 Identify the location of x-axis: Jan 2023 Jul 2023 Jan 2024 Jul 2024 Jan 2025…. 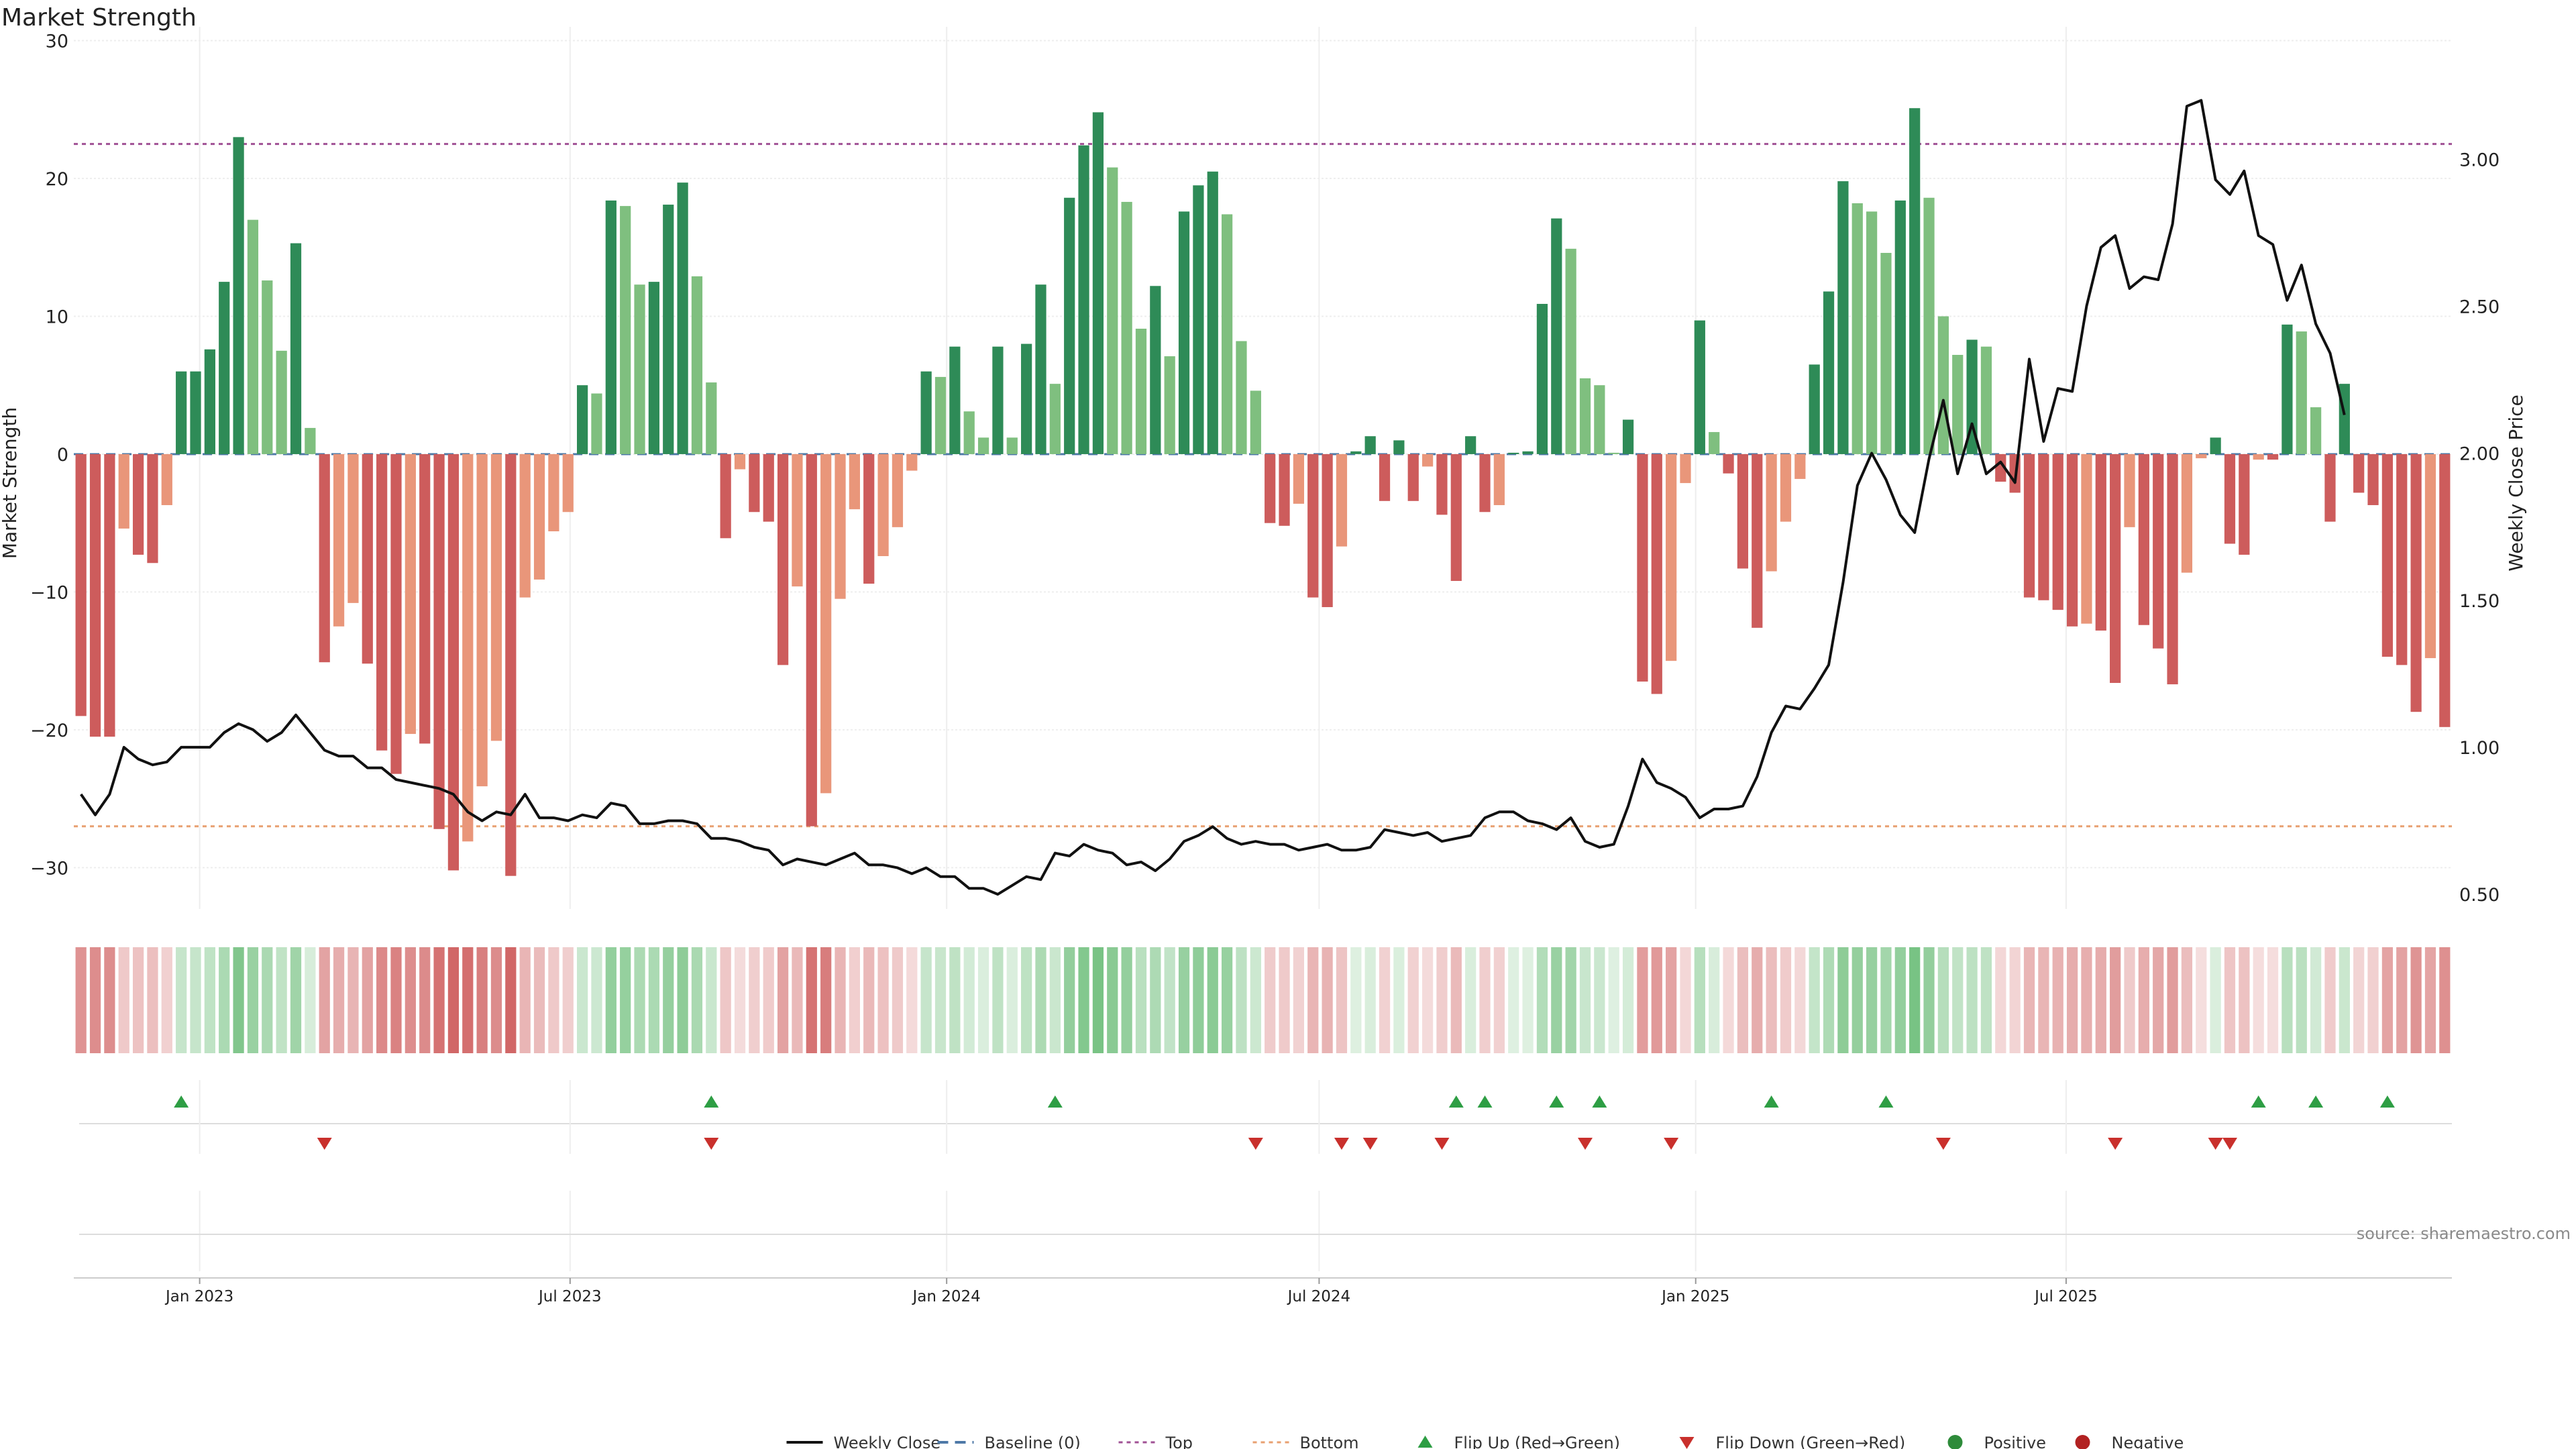
(1263, 1291).